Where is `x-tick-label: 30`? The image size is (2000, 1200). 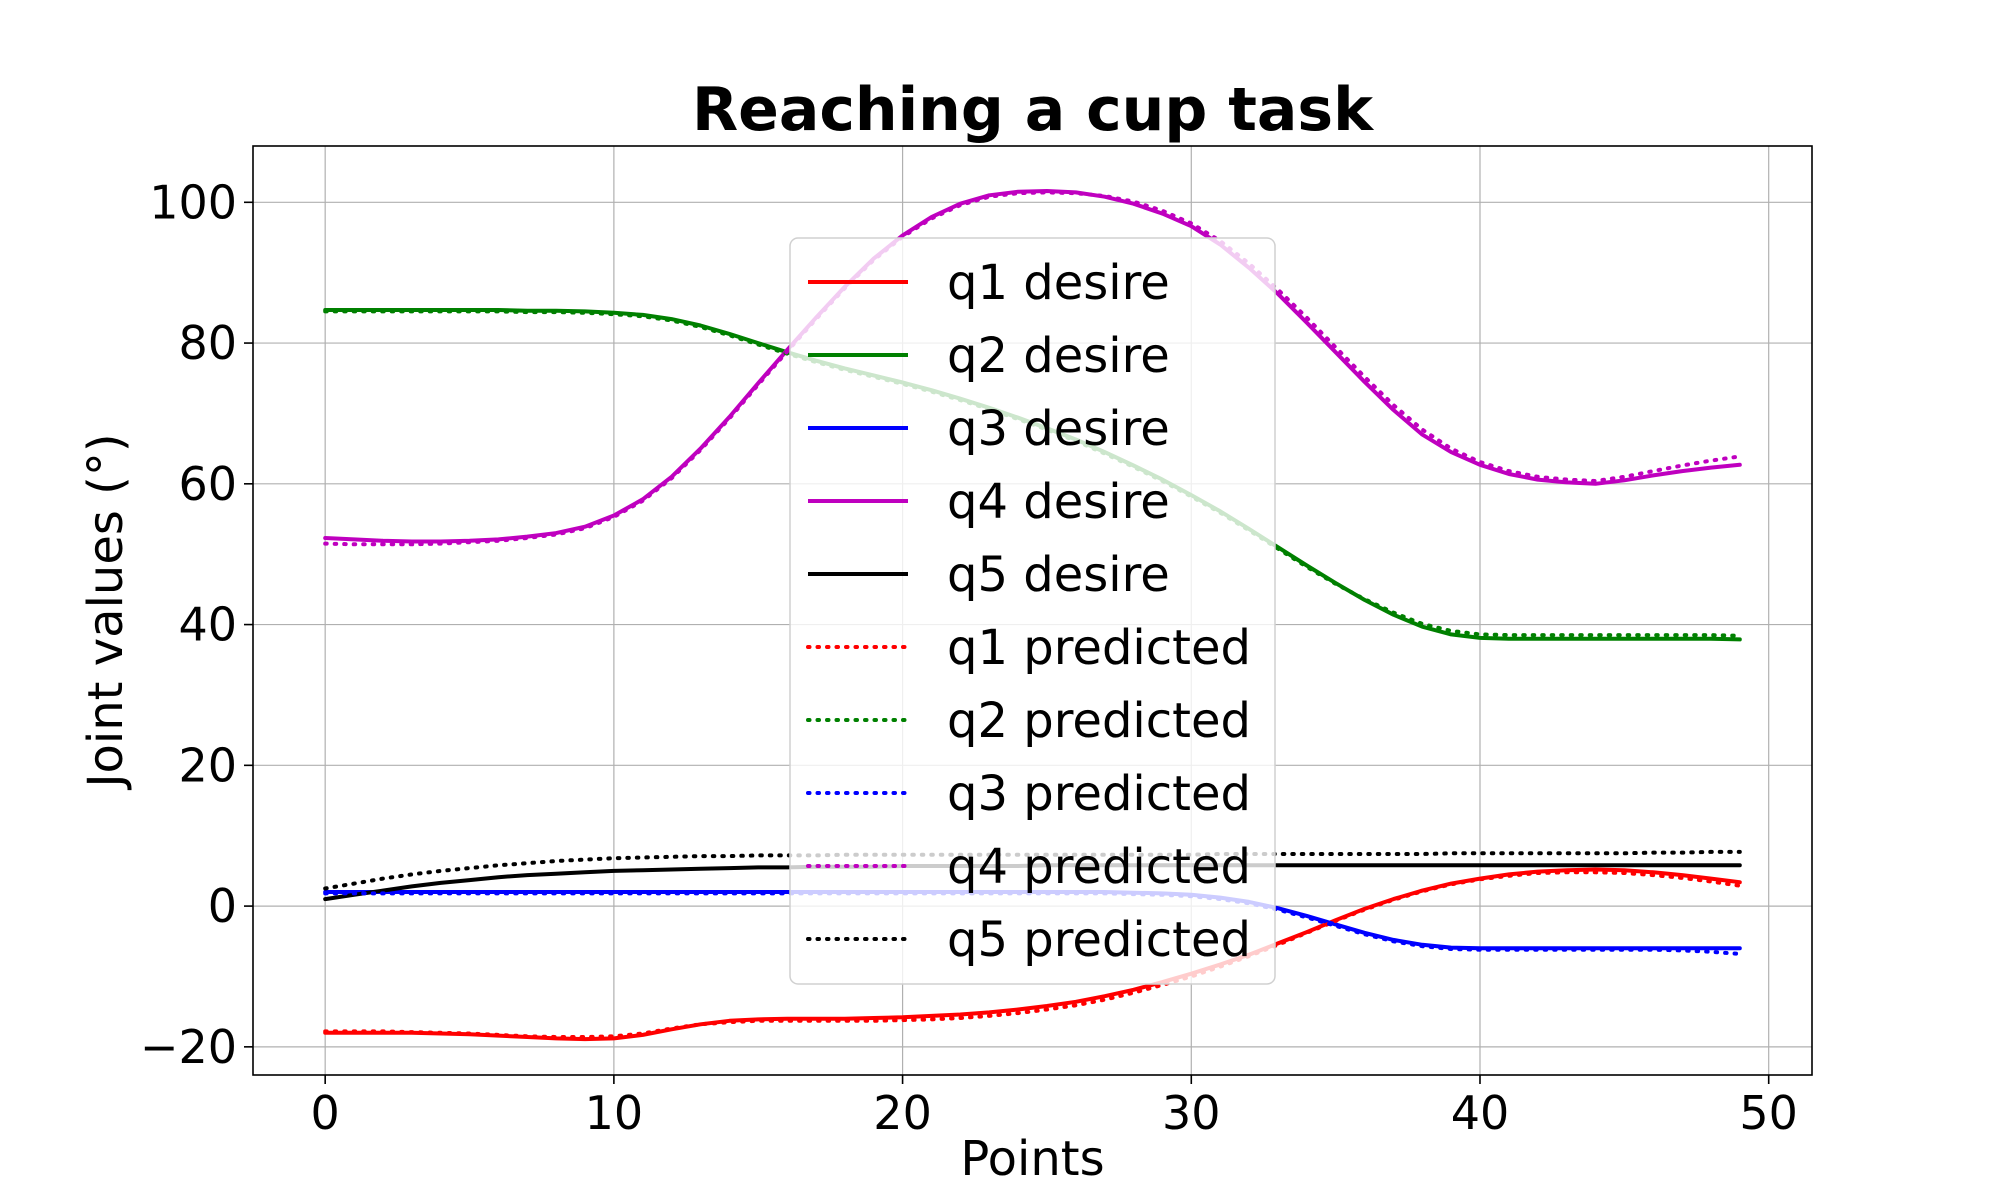 x-tick-label: 30 is located at coordinates (1191, 1113).